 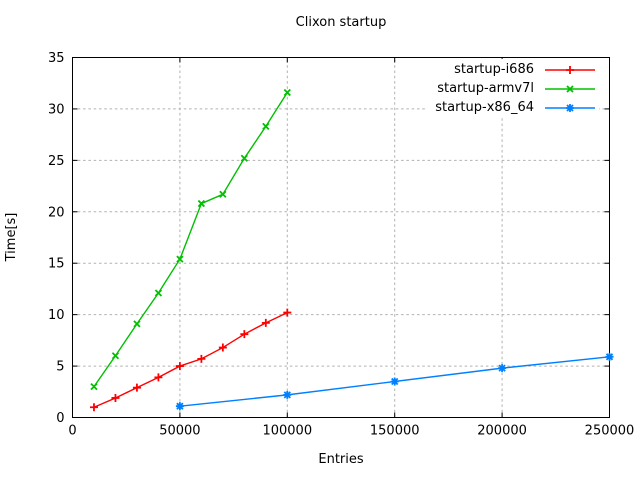 I want to click on x-tick-label: 150000, so click(x=395, y=431).